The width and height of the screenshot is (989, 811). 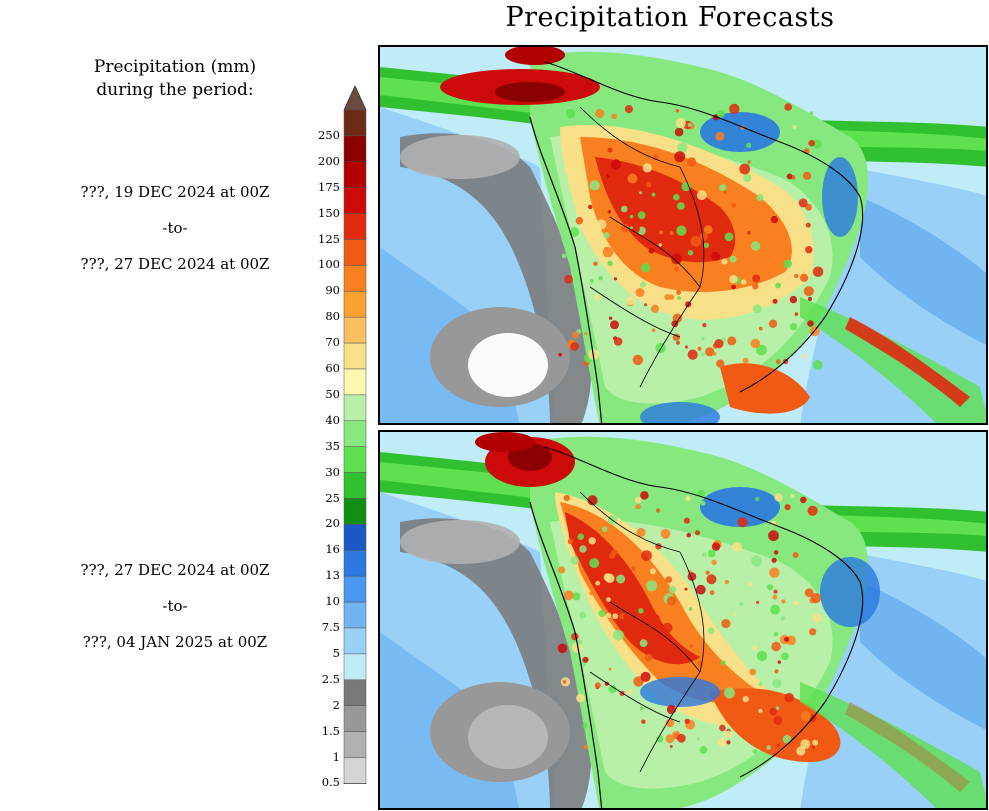 What do you see at coordinates (329, 212) in the screenshot?
I see `colorbar-tick-label: 150` at bounding box center [329, 212].